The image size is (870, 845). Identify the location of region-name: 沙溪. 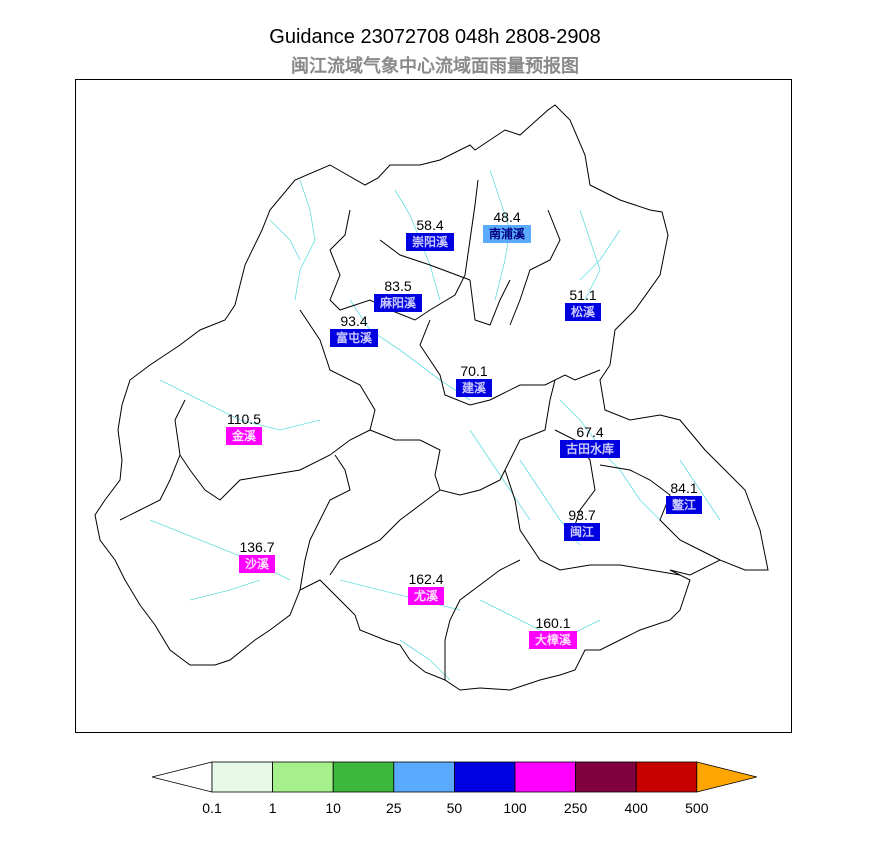
(257, 564).